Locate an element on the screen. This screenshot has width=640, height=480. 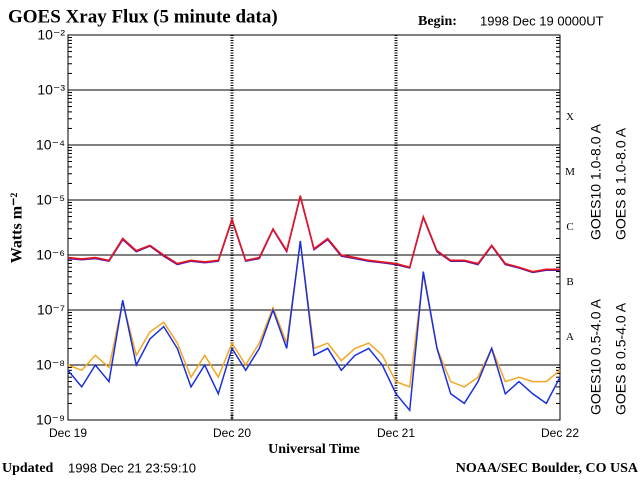
legend-entry: GOES 8 0.5-4.0 A is located at coordinates (621, 358).